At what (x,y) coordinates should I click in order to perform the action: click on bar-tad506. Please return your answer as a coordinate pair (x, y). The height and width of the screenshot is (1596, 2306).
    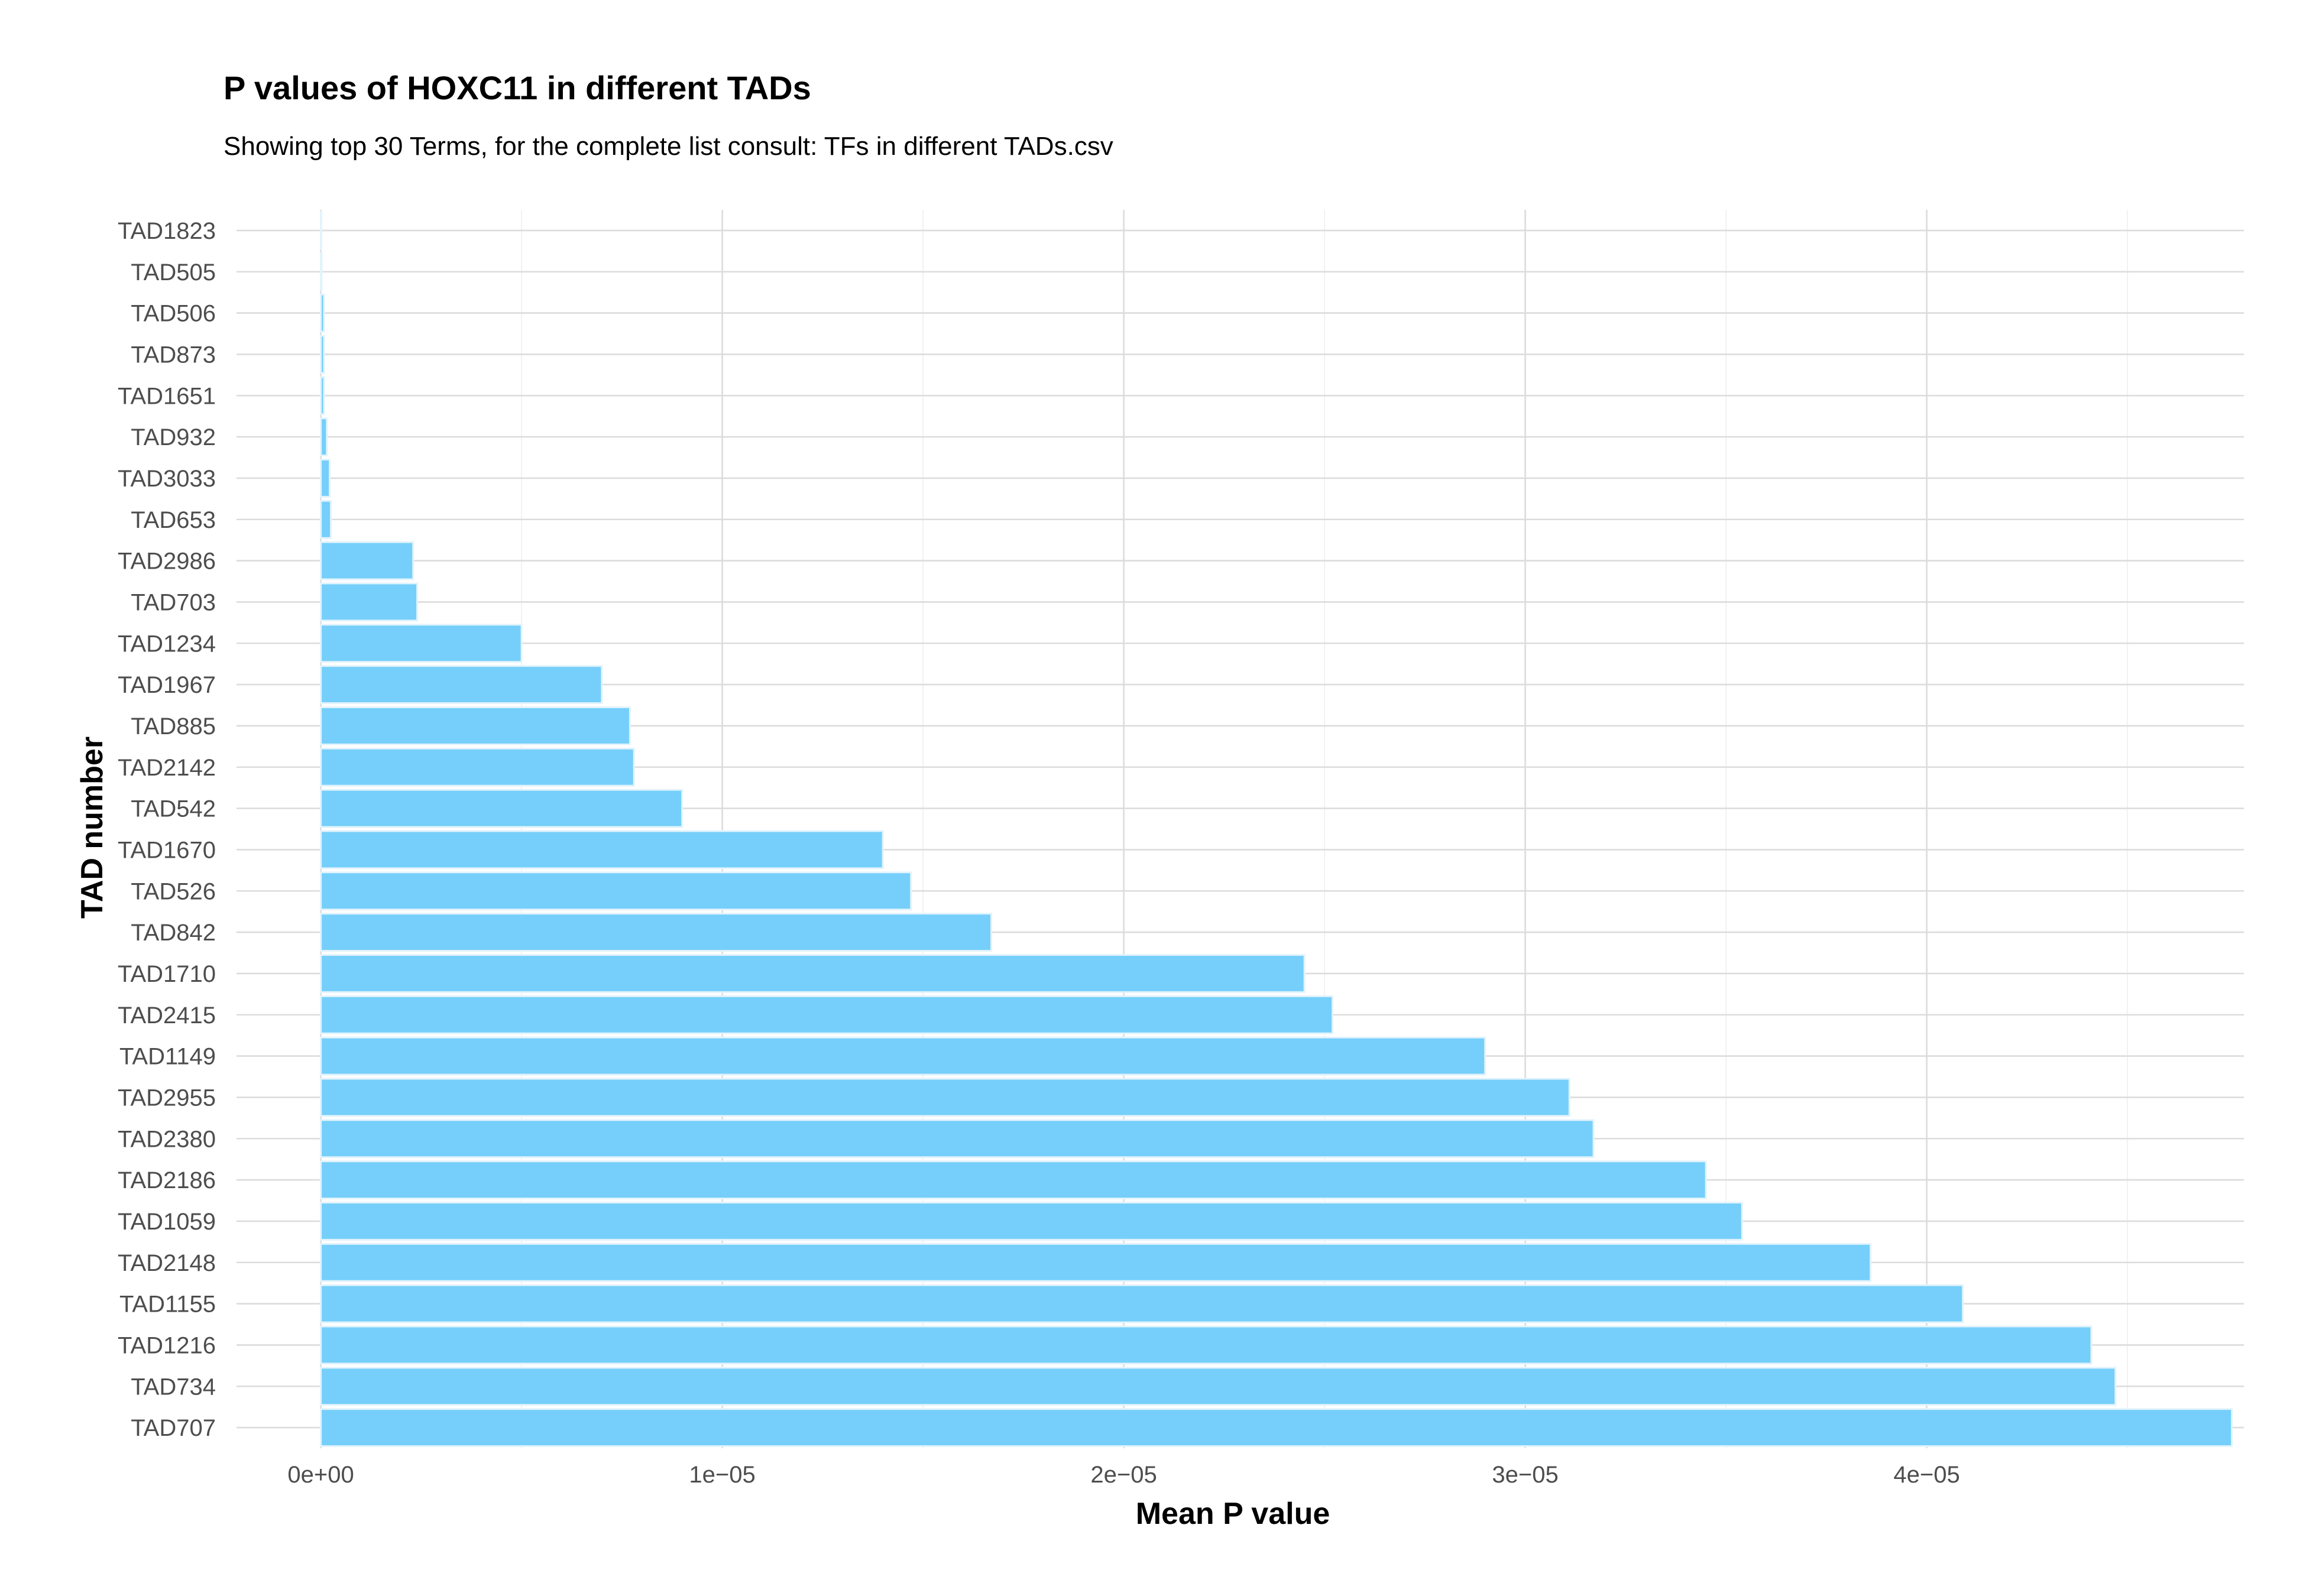
    Looking at the image, I should click on (322, 313).